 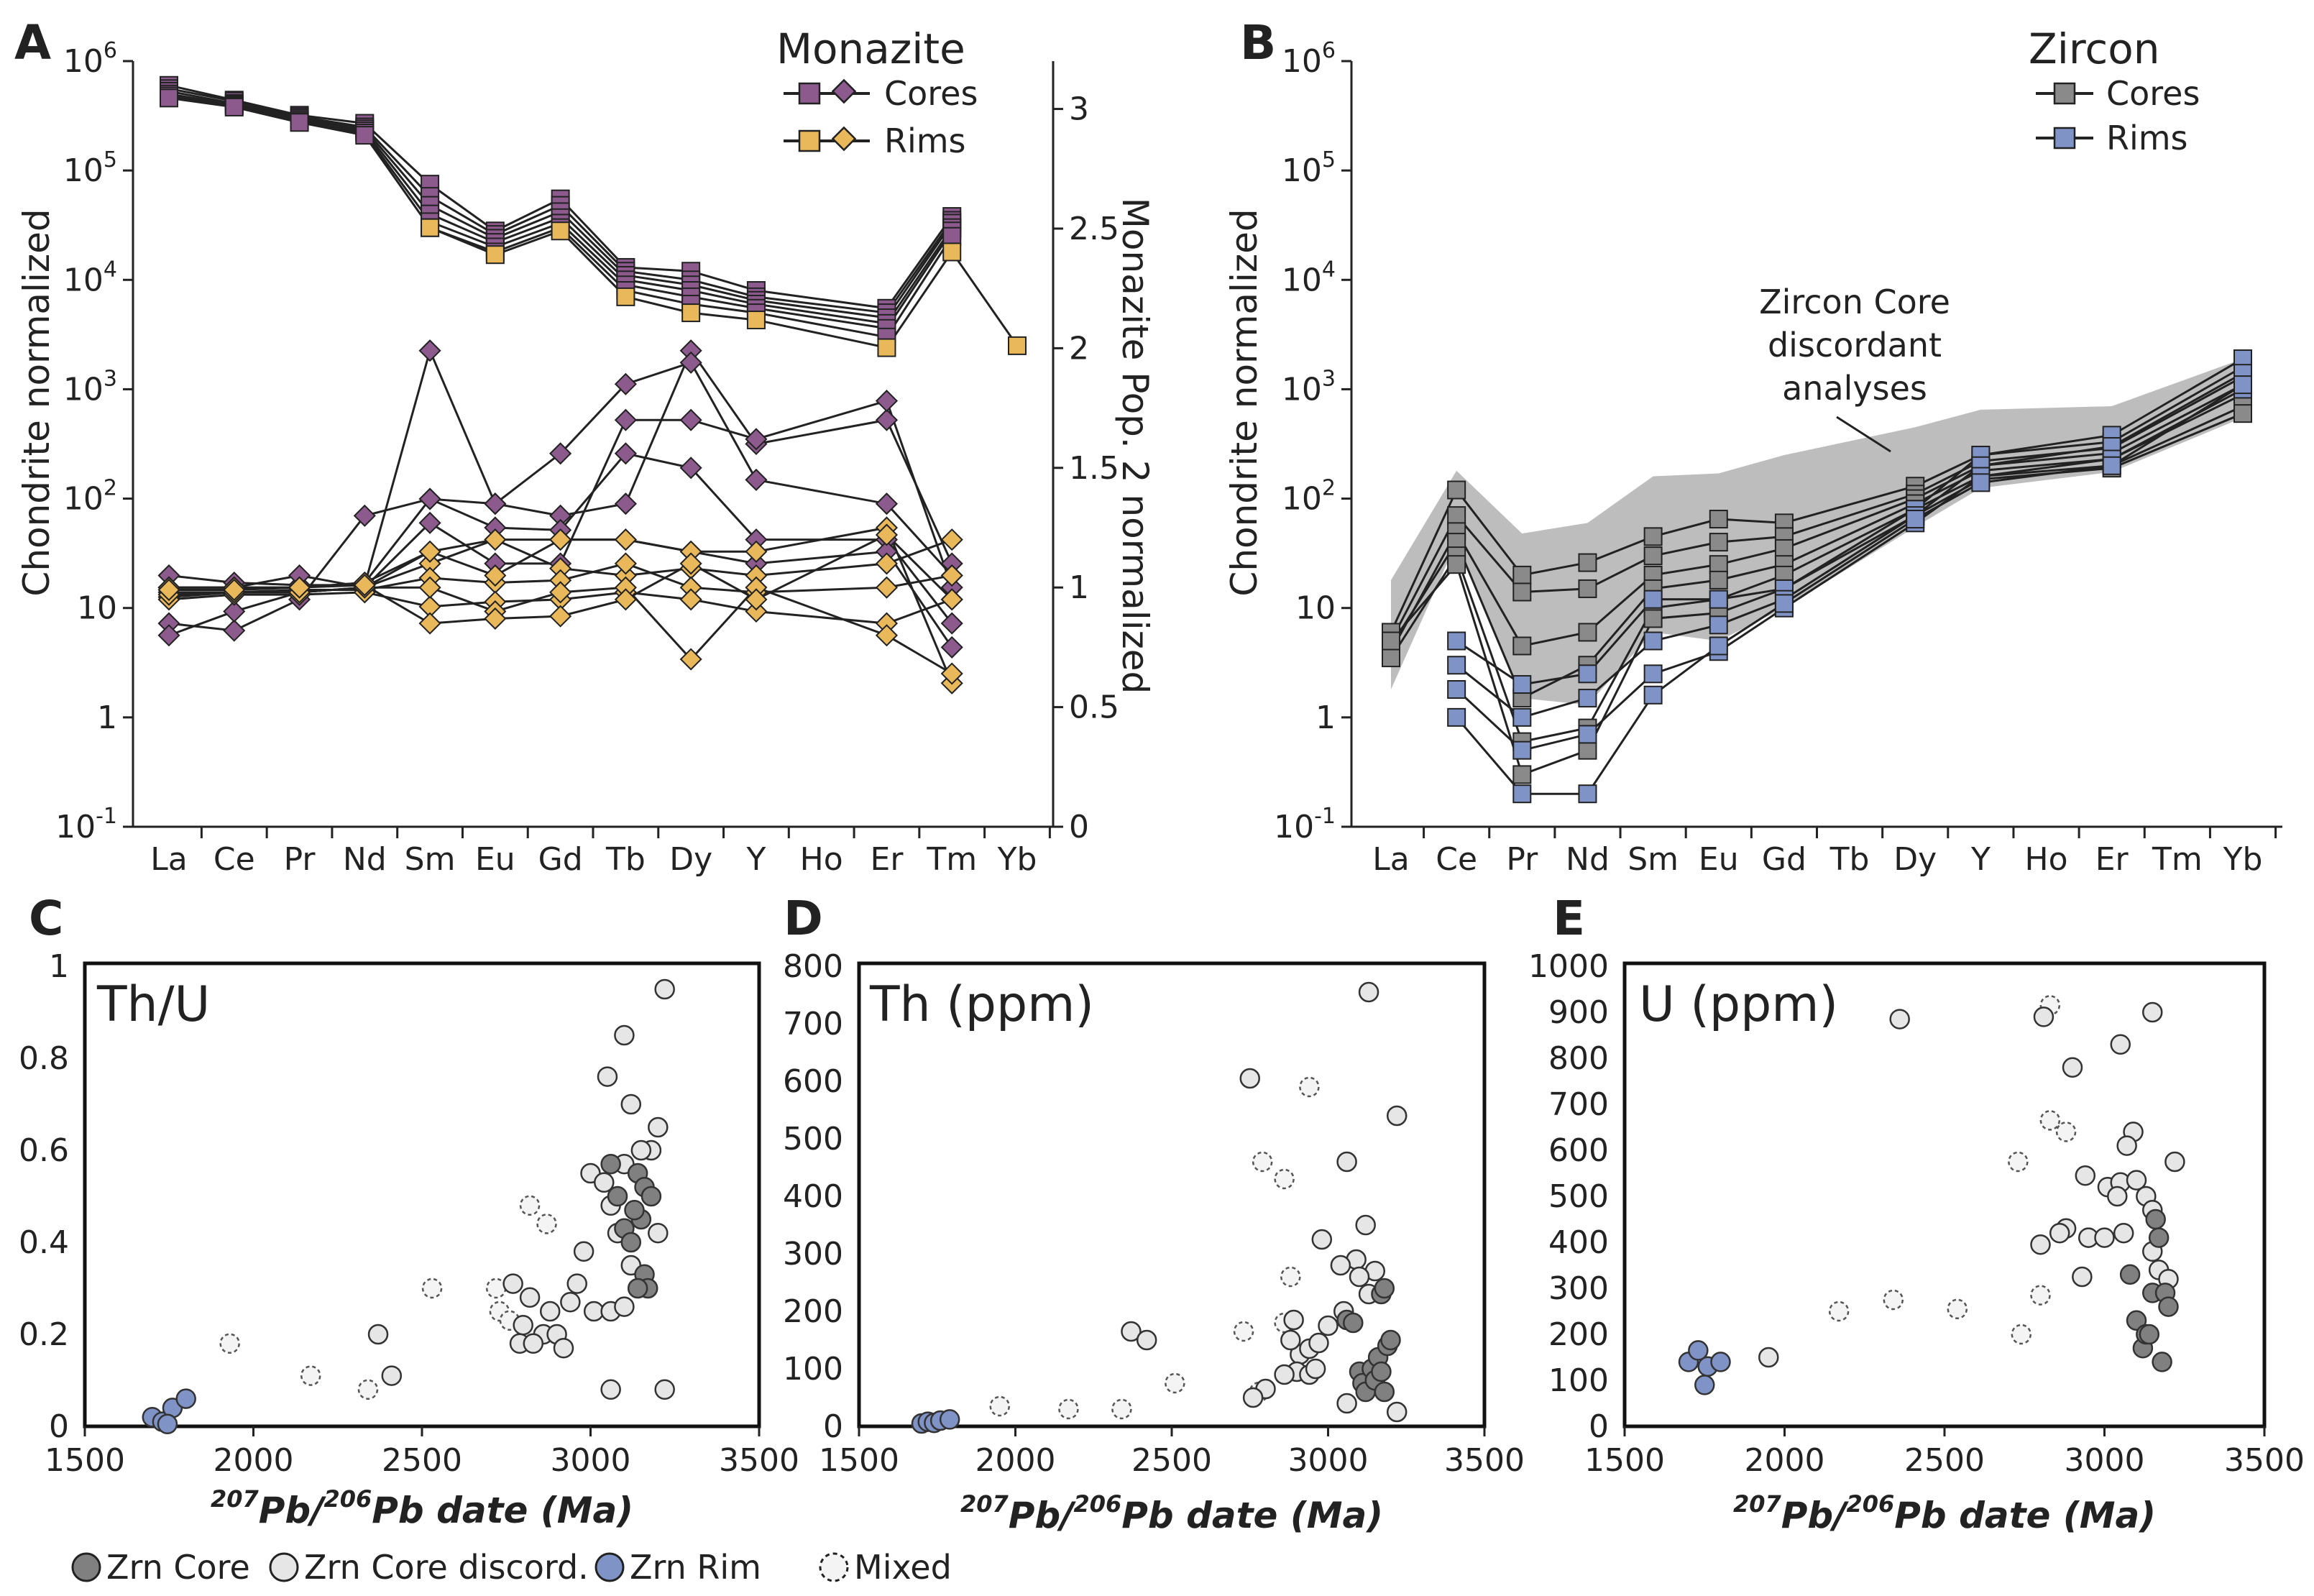 I want to click on x-tick-label: Tb, so click(x=625, y=859).